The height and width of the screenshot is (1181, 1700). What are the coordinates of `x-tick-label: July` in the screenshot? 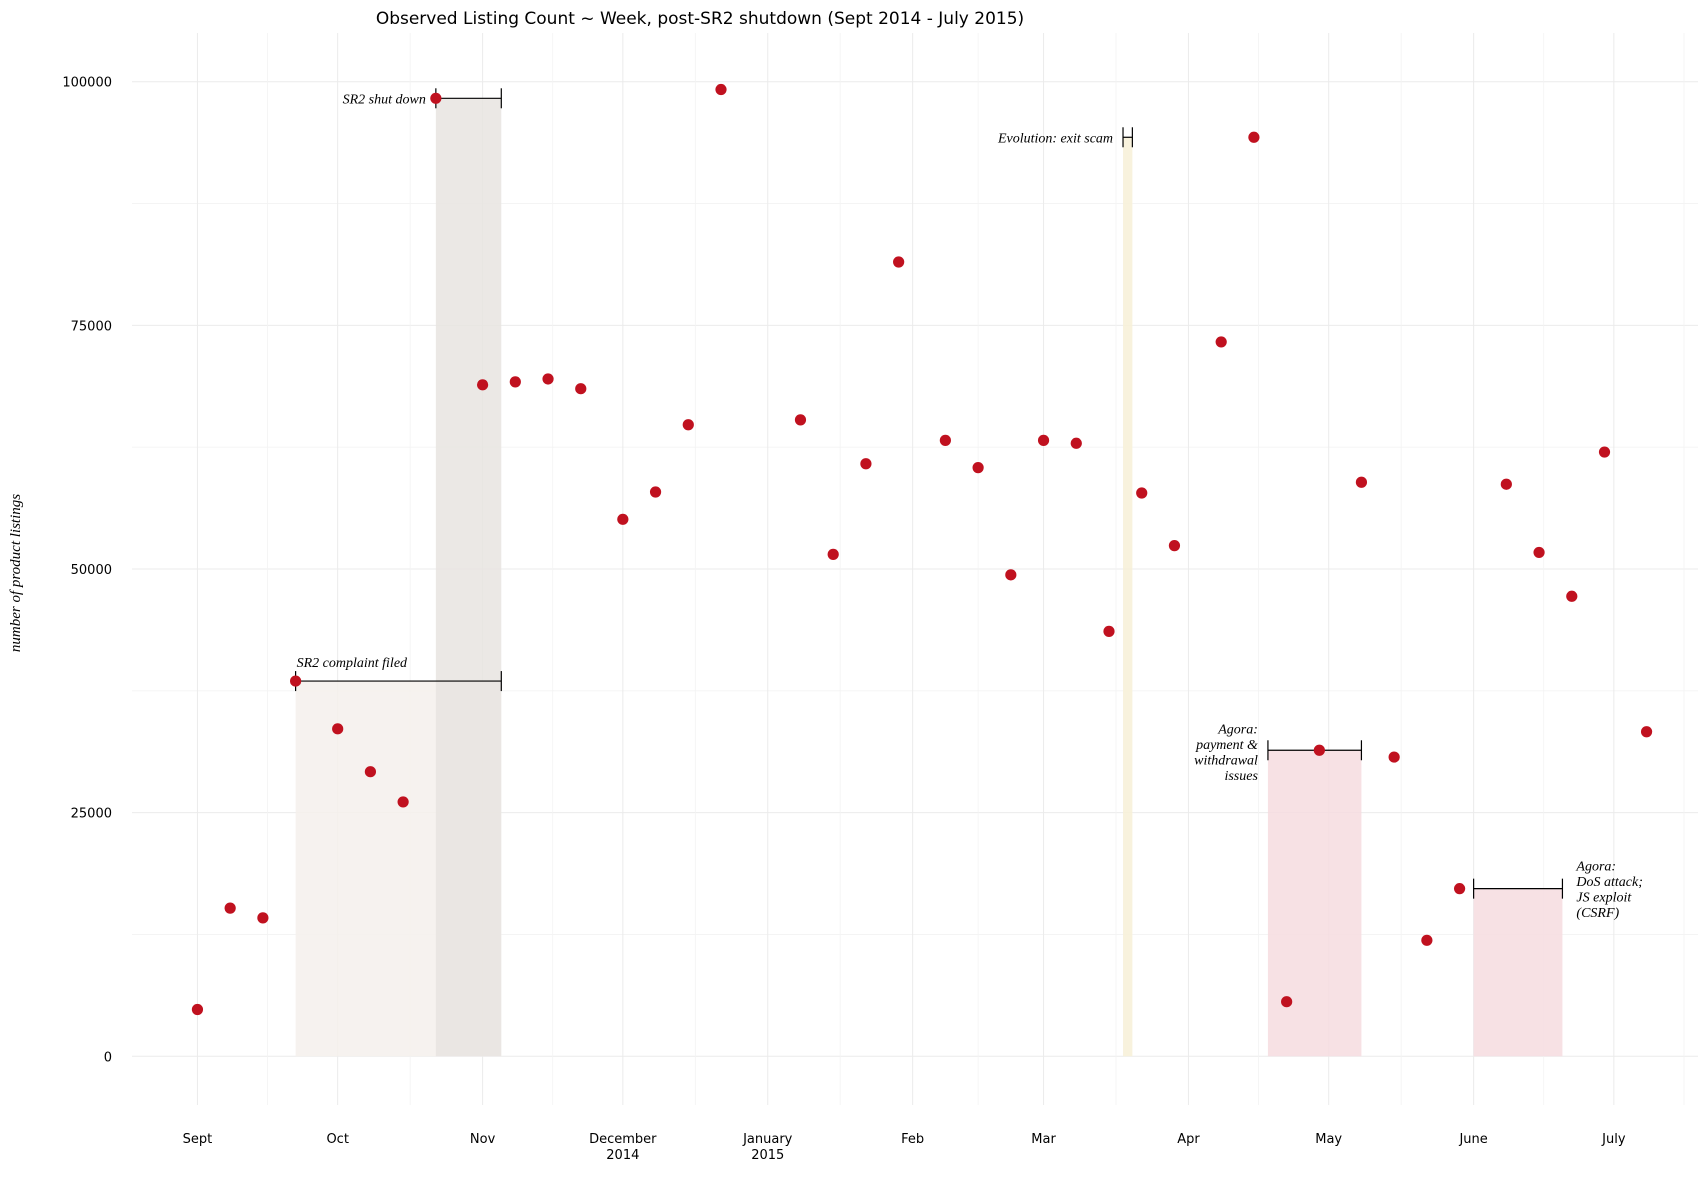 It's located at (1613, 1139).